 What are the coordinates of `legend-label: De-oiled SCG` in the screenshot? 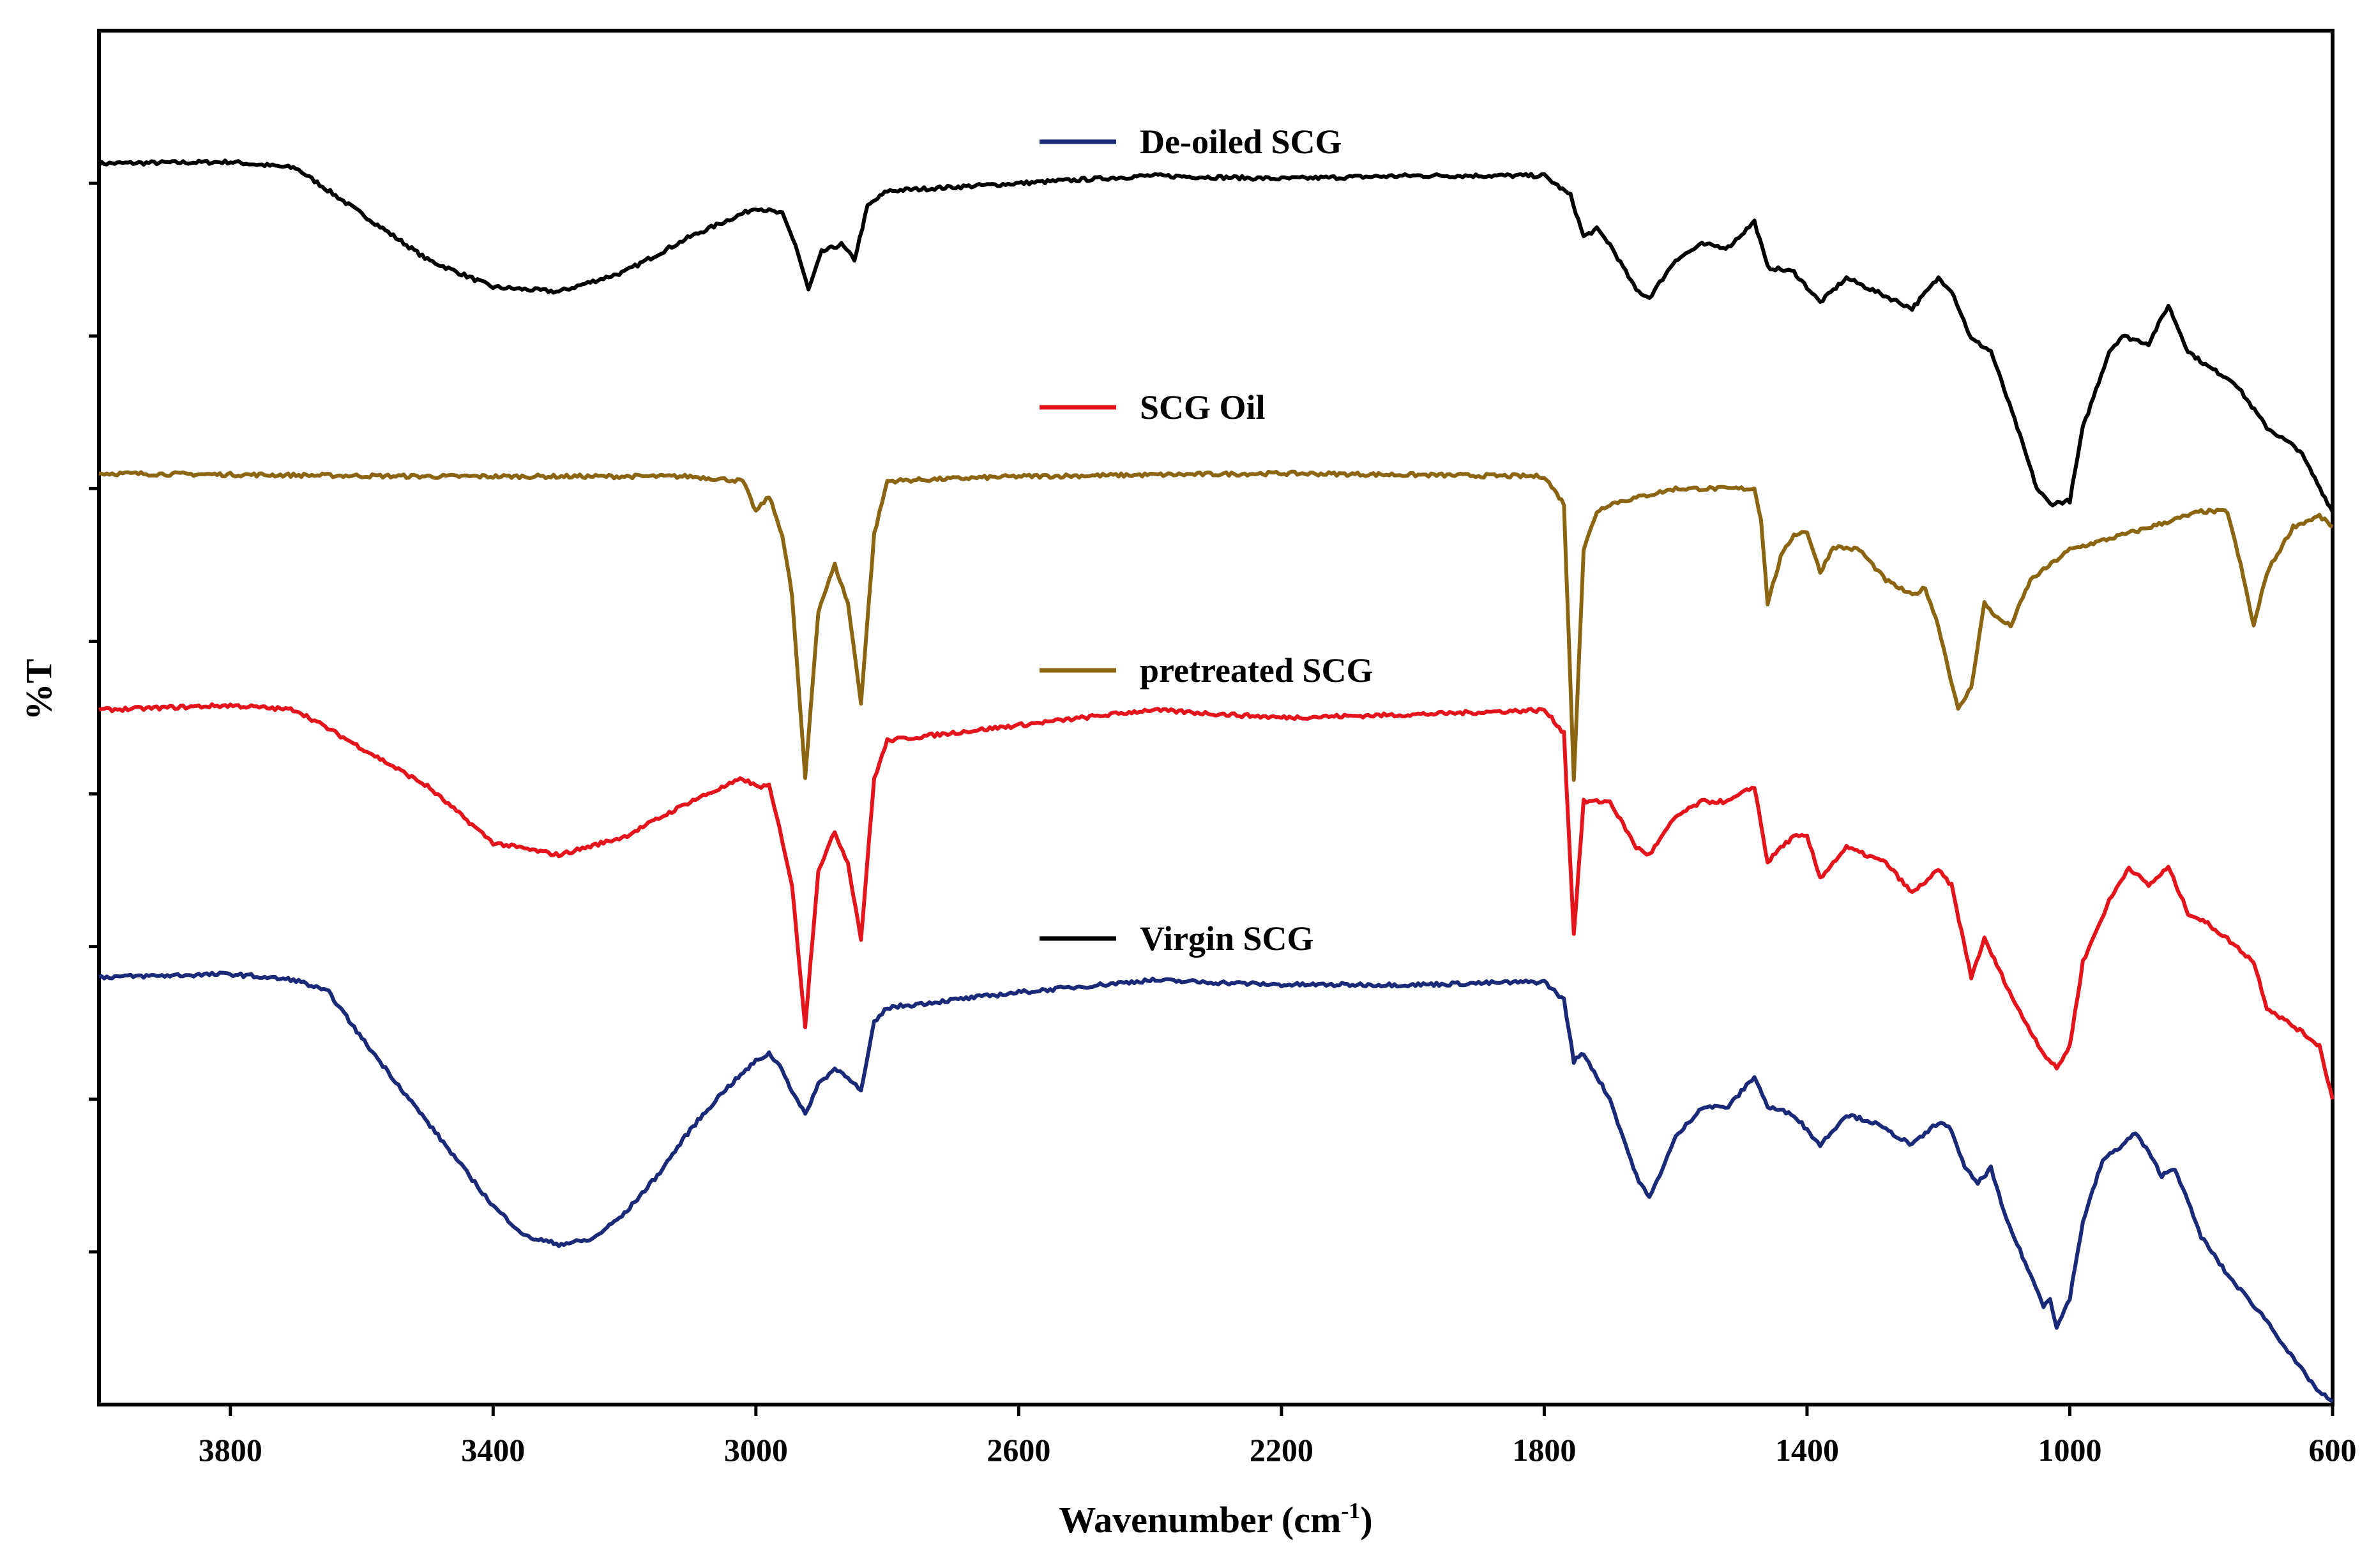 It's located at (1241, 142).